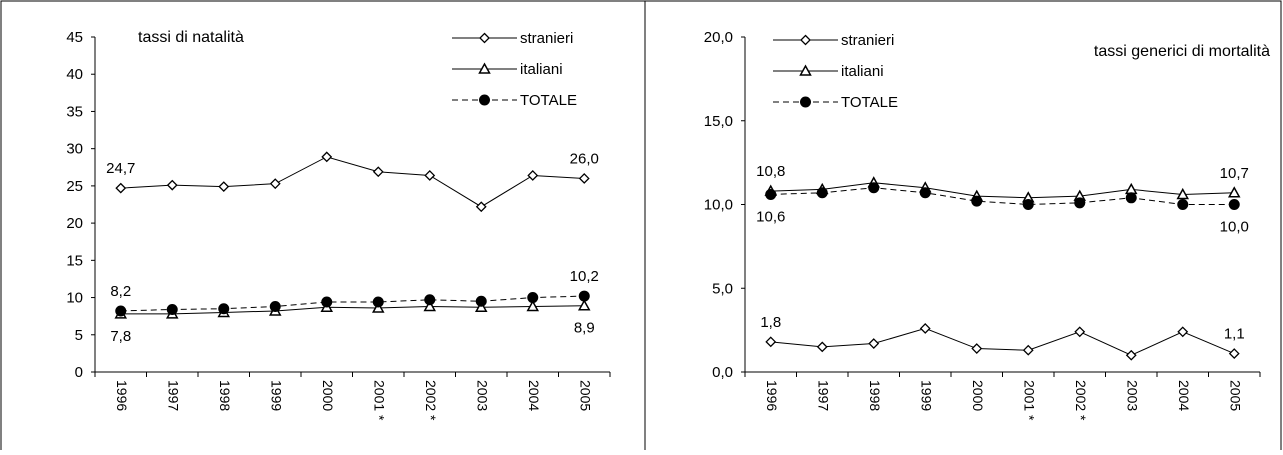 The image size is (1283, 455). I want to click on y-tick-label: 0,0, so click(722, 372).